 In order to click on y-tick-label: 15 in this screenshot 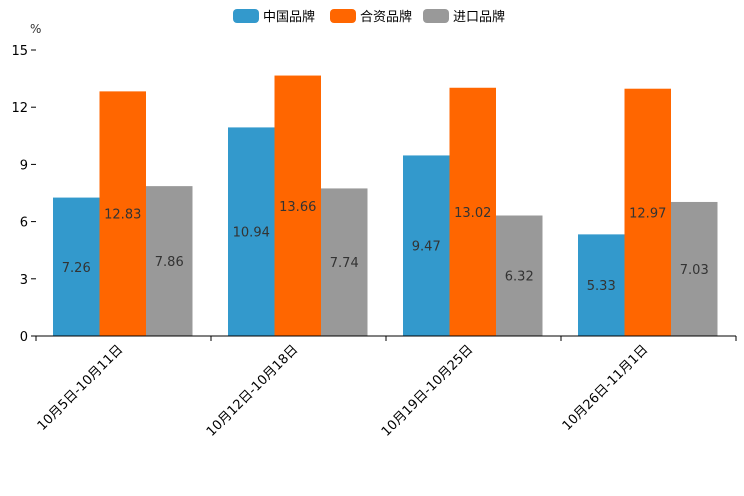, I will do `click(19, 51)`.